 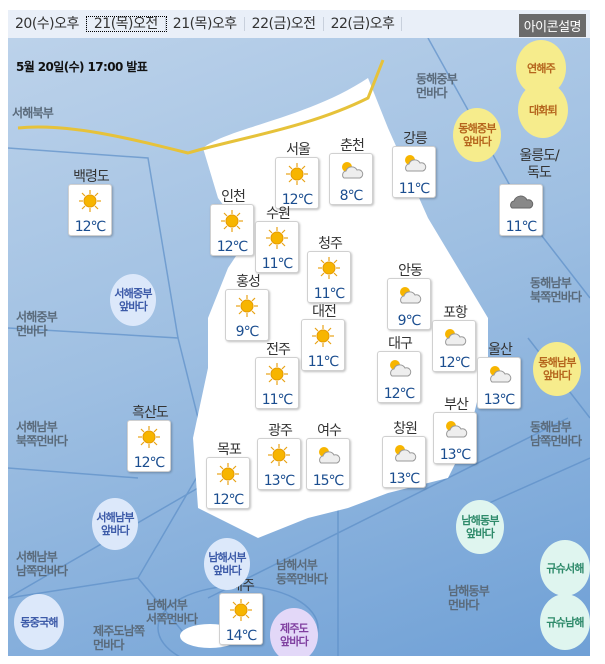 What do you see at coordinates (477, 135) in the screenshot?
I see `sea-zone-bubble: 동해중부 앞바다` at bounding box center [477, 135].